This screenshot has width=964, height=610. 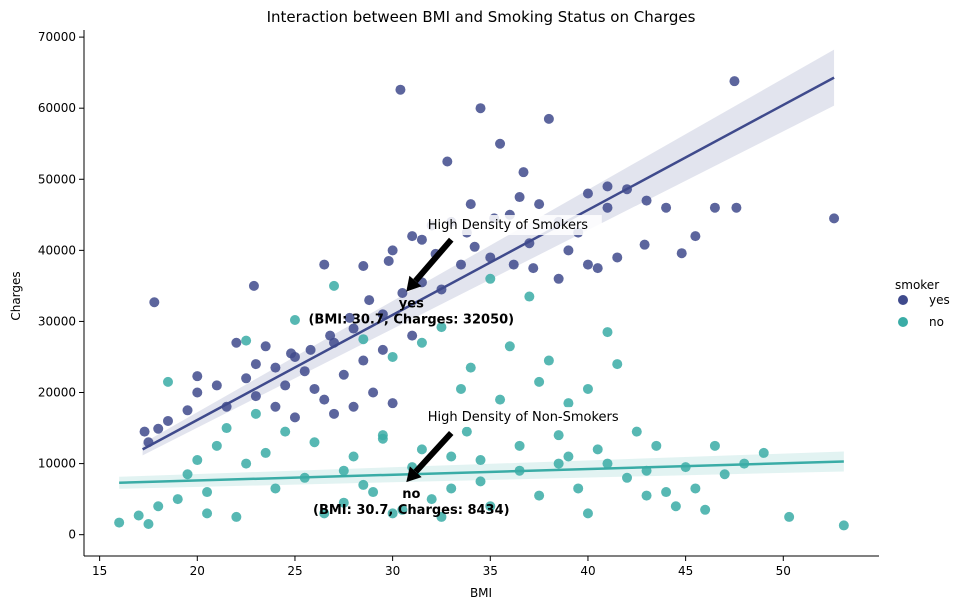 What do you see at coordinates (433, 452) in the screenshot?
I see `annotation-arrow-shaft` at bounding box center [433, 452].